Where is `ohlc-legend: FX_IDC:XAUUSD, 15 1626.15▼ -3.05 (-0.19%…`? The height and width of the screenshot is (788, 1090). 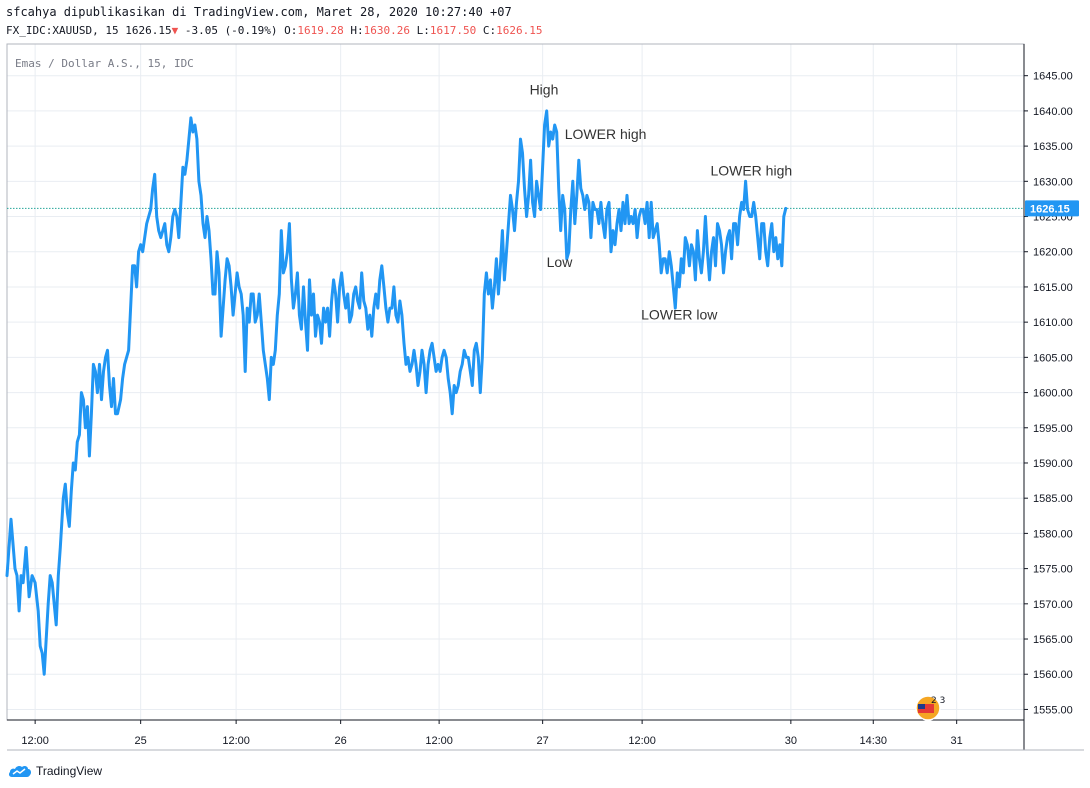 ohlc-legend: FX_IDC:XAUUSD, 15 1626.15▼ -3.05 (-0.19%… is located at coordinates (274, 30).